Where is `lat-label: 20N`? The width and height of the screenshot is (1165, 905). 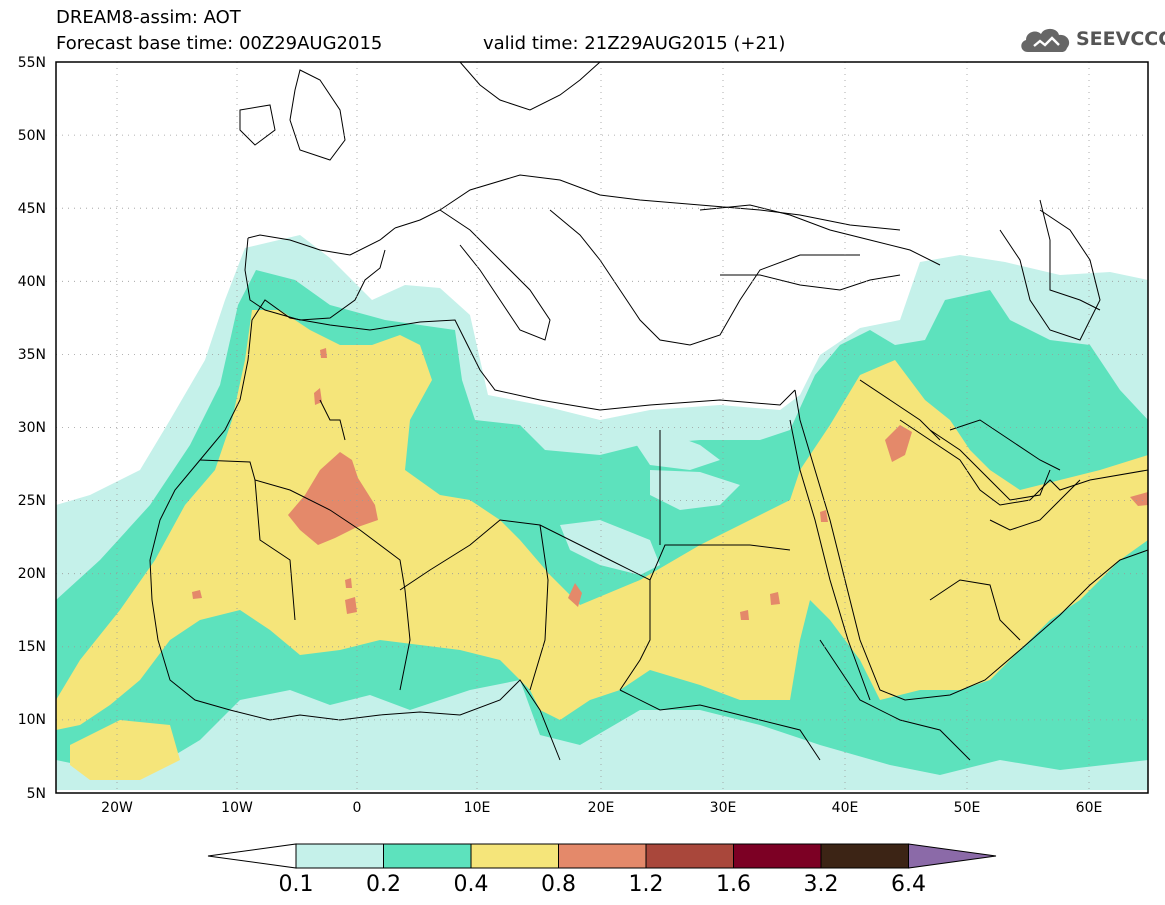
lat-label: 20N is located at coordinates (32, 574).